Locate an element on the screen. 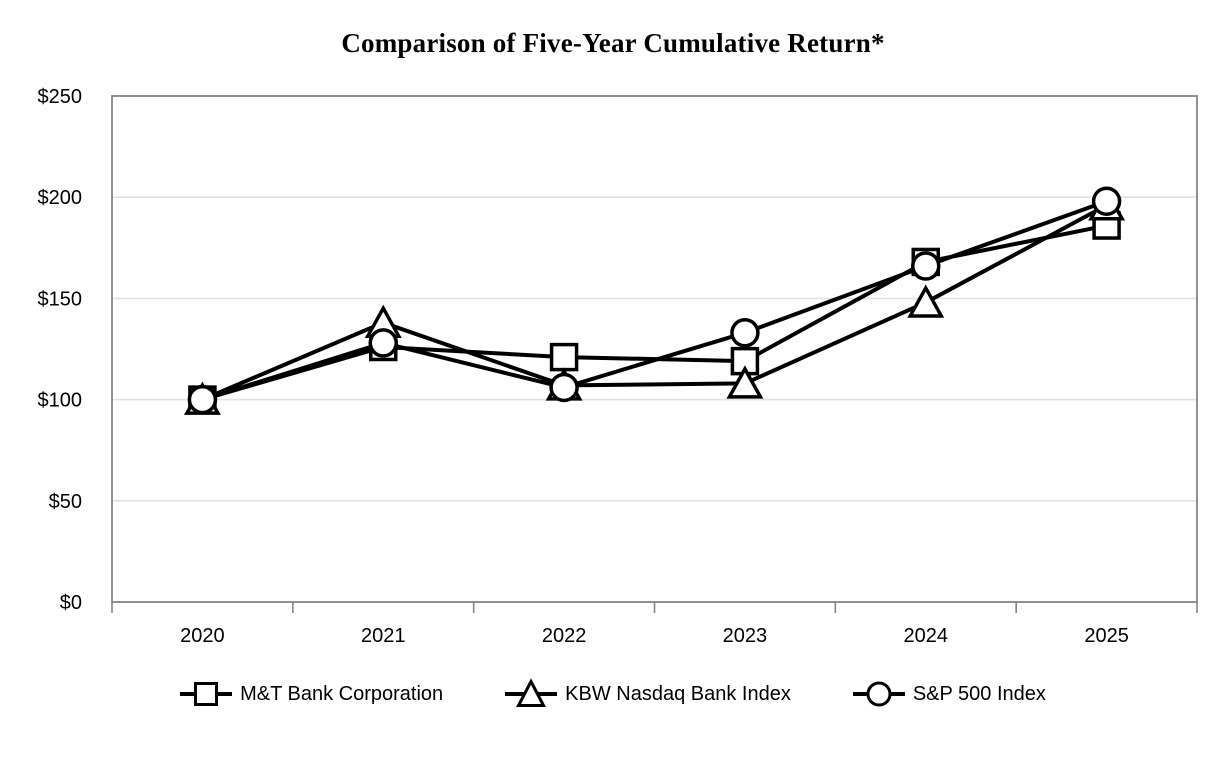 This screenshot has height=760, width=1226. y-axis-tick-label: $0 is located at coordinates (71, 603).